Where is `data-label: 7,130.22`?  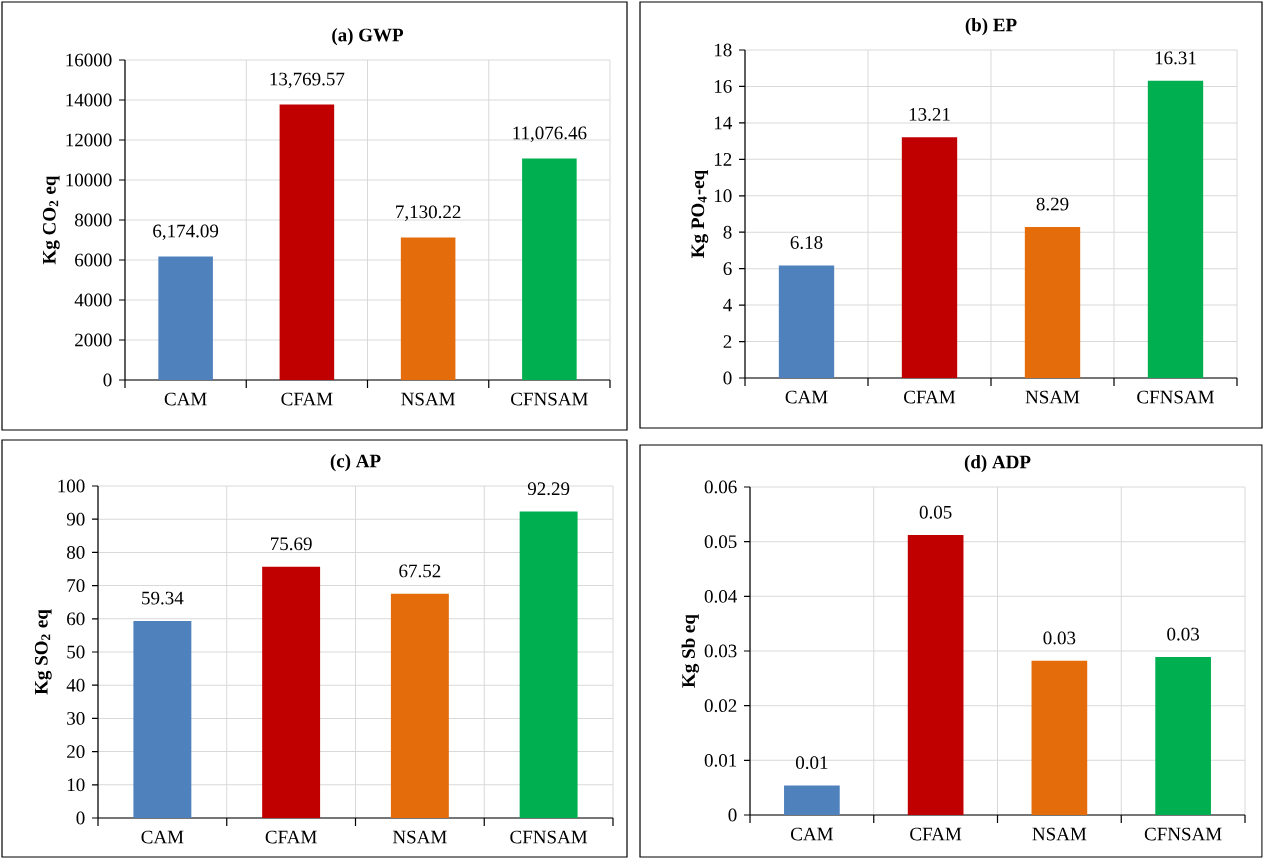 data-label: 7,130.22 is located at coordinates (428, 213).